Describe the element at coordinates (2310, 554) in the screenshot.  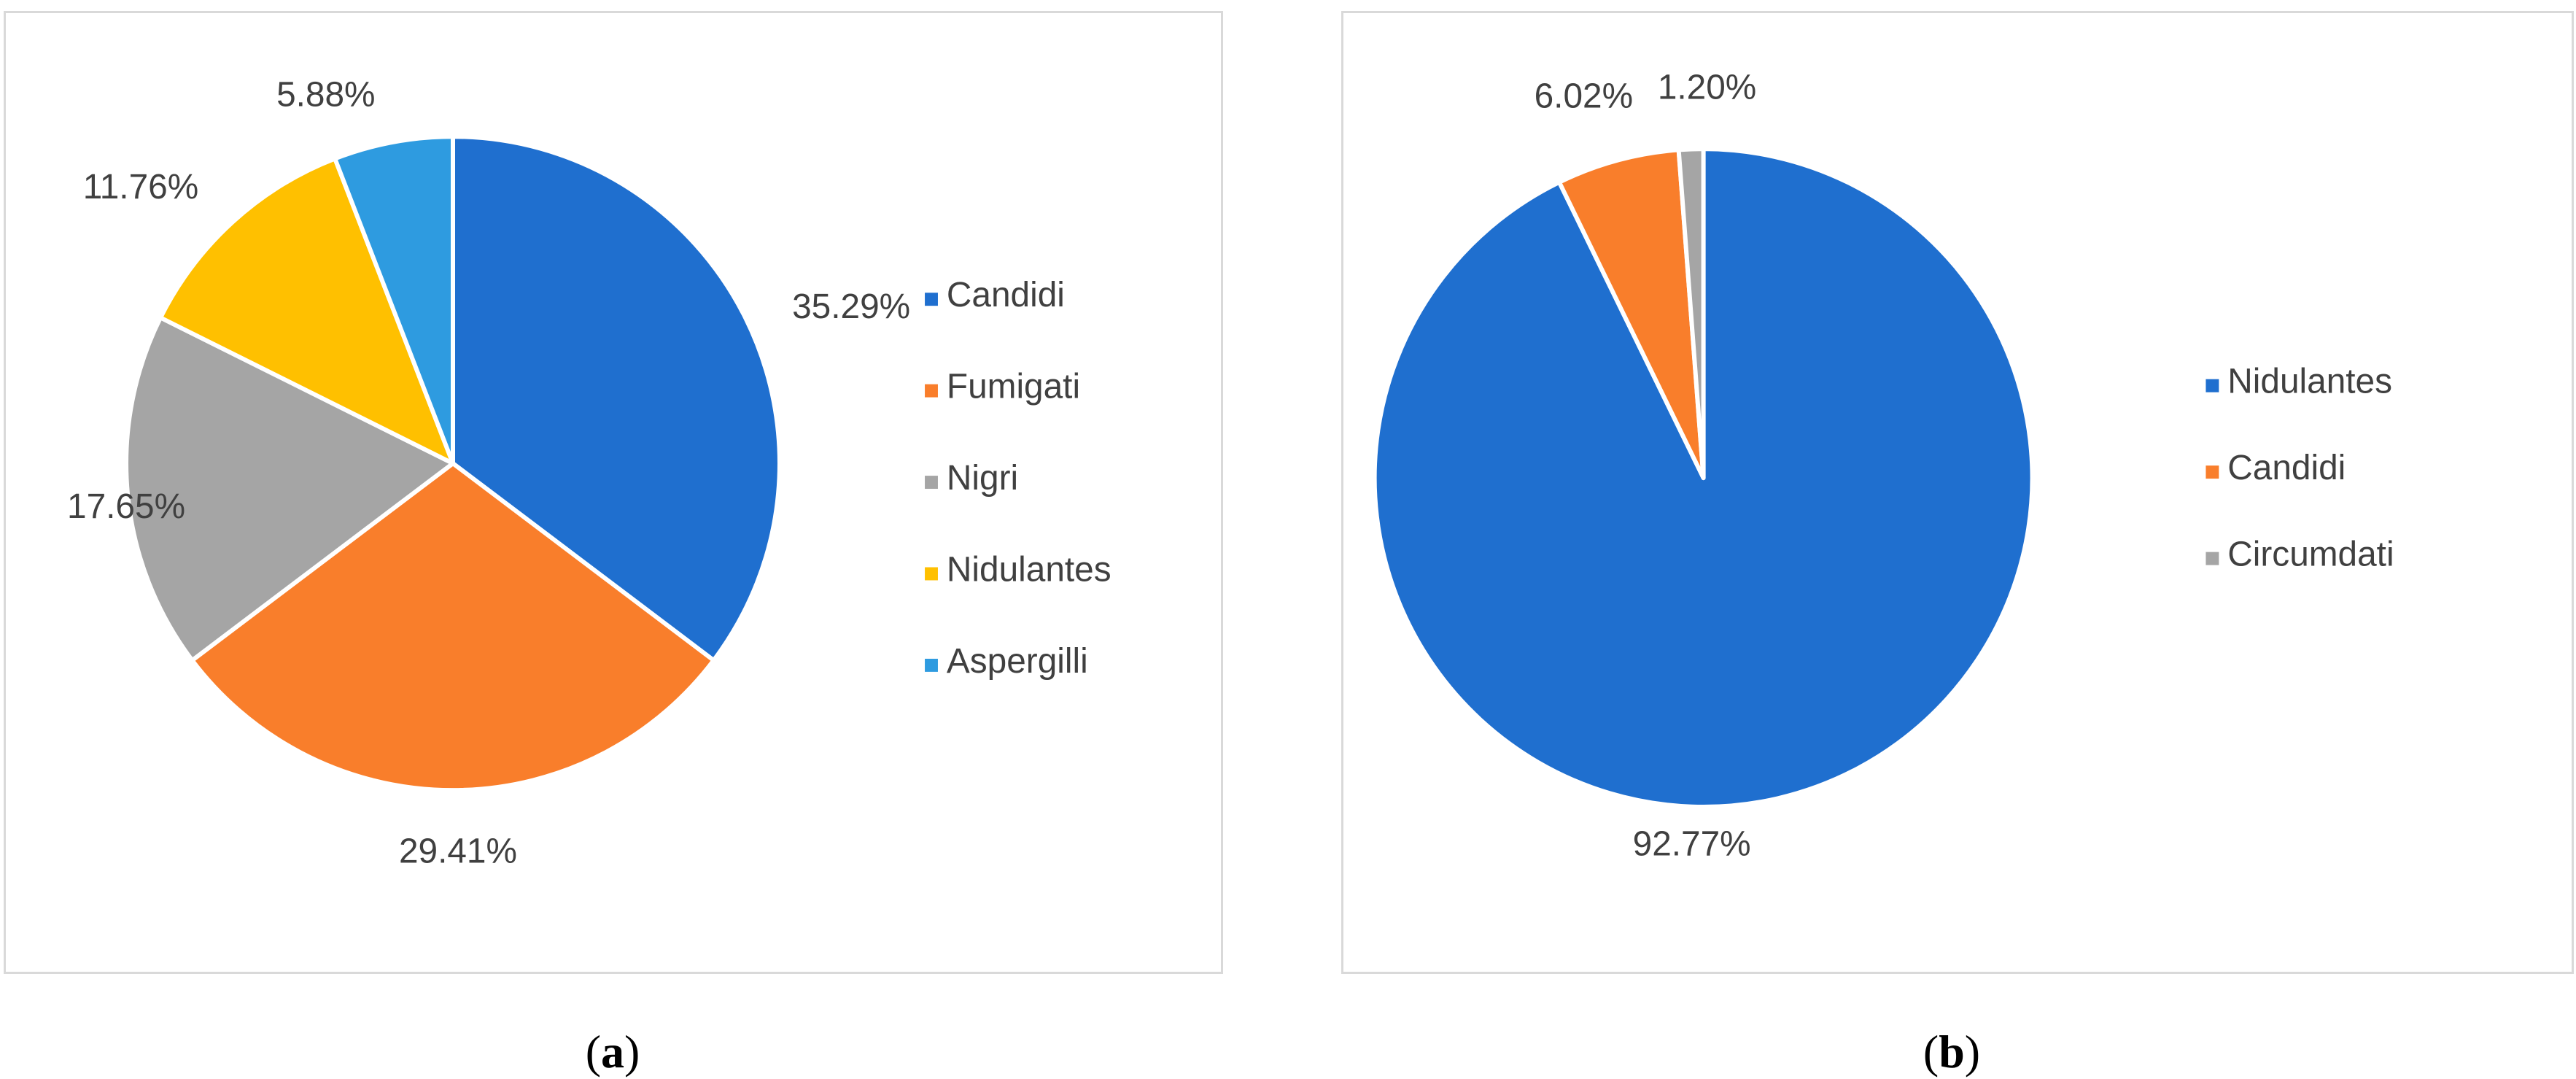
I see `chart-b-legend-label-circumdati: Circumdati` at that location.